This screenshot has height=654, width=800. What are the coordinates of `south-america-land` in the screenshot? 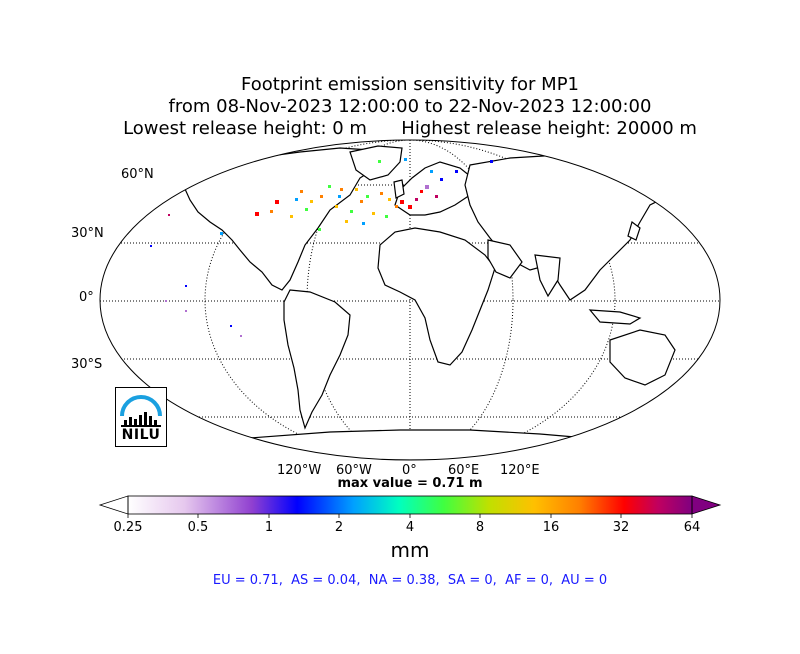 It's located at (317, 359).